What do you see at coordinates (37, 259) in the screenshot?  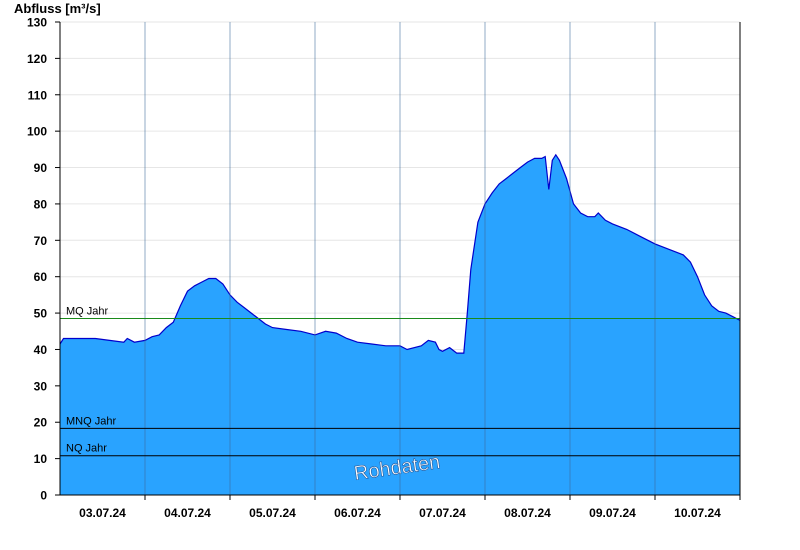 I see `y-tick-labels: 0 10 20 30 40 50 60 70 80 90 100 110 120 130` at bounding box center [37, 259].